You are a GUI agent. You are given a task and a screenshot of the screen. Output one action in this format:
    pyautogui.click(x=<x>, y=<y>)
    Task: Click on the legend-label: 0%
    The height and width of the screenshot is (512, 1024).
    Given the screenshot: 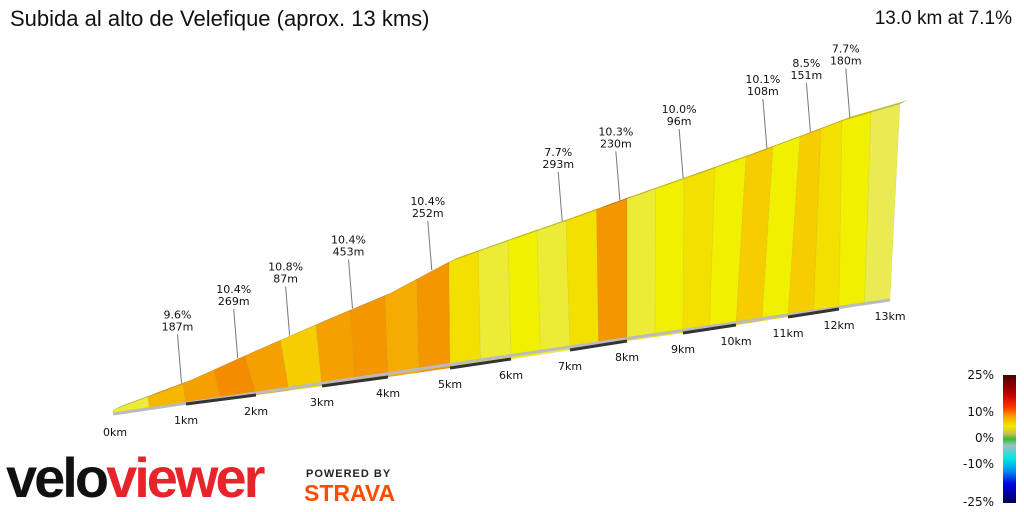 What is the action you would take?
    pyautogui.click(x=984, y=438)
    